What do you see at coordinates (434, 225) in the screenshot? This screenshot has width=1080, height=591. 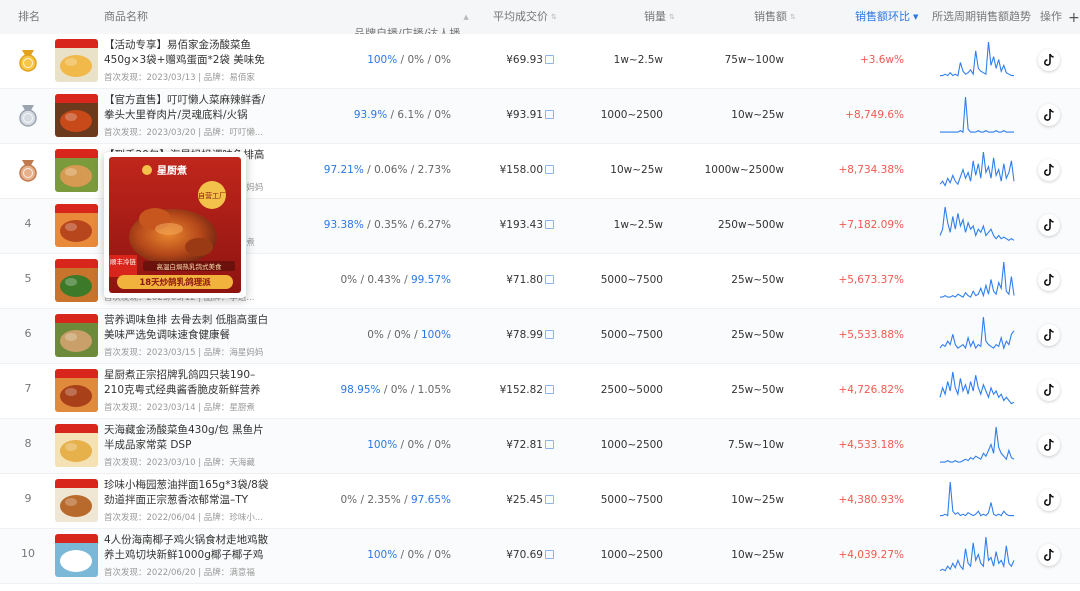 I see `split-value: 6.27%` at bounding box center [434, 225].